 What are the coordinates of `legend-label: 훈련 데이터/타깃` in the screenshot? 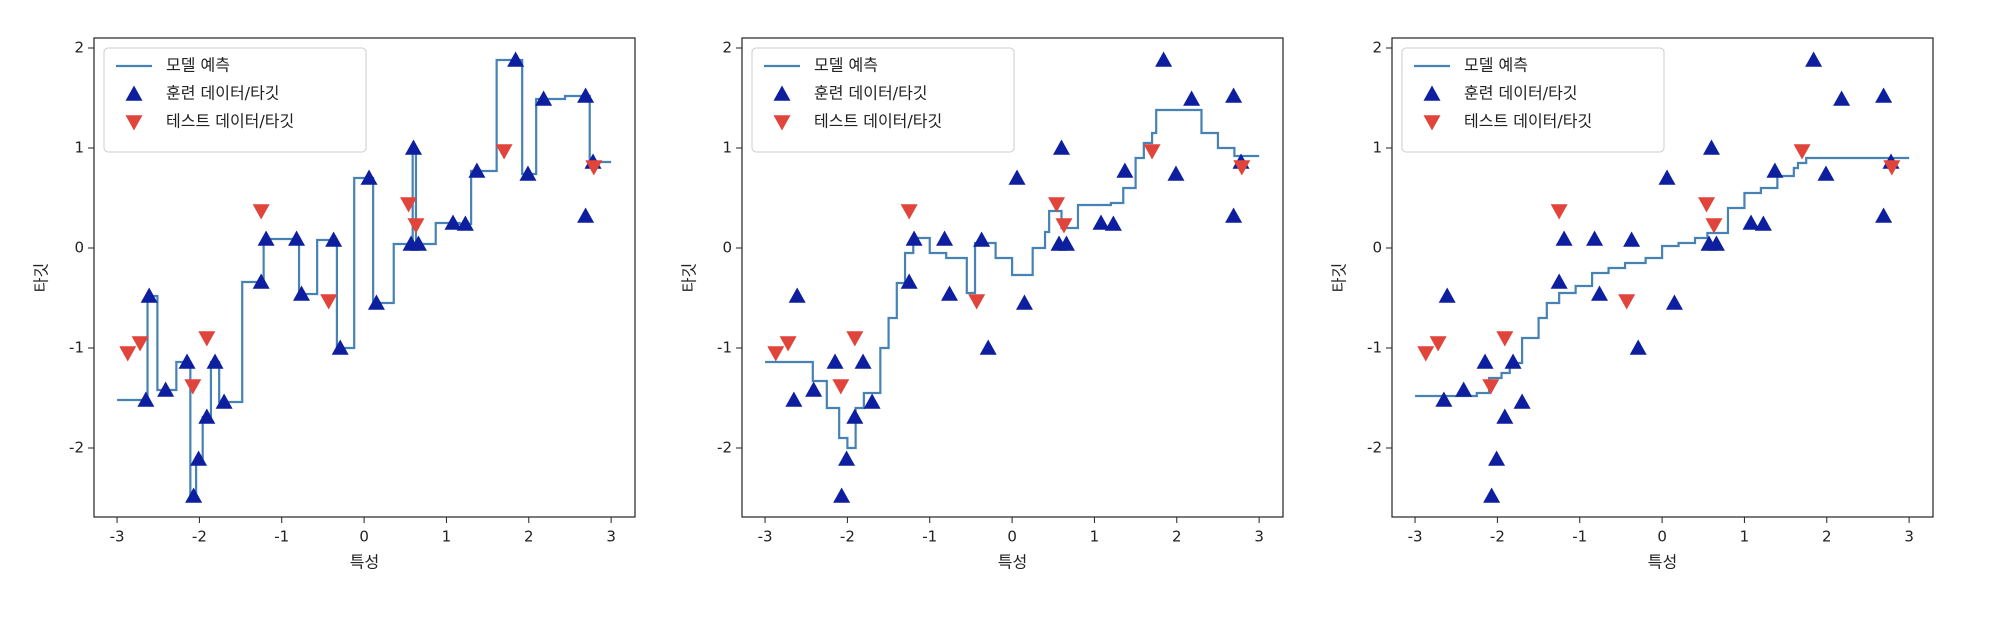 It's located at (223, 93).